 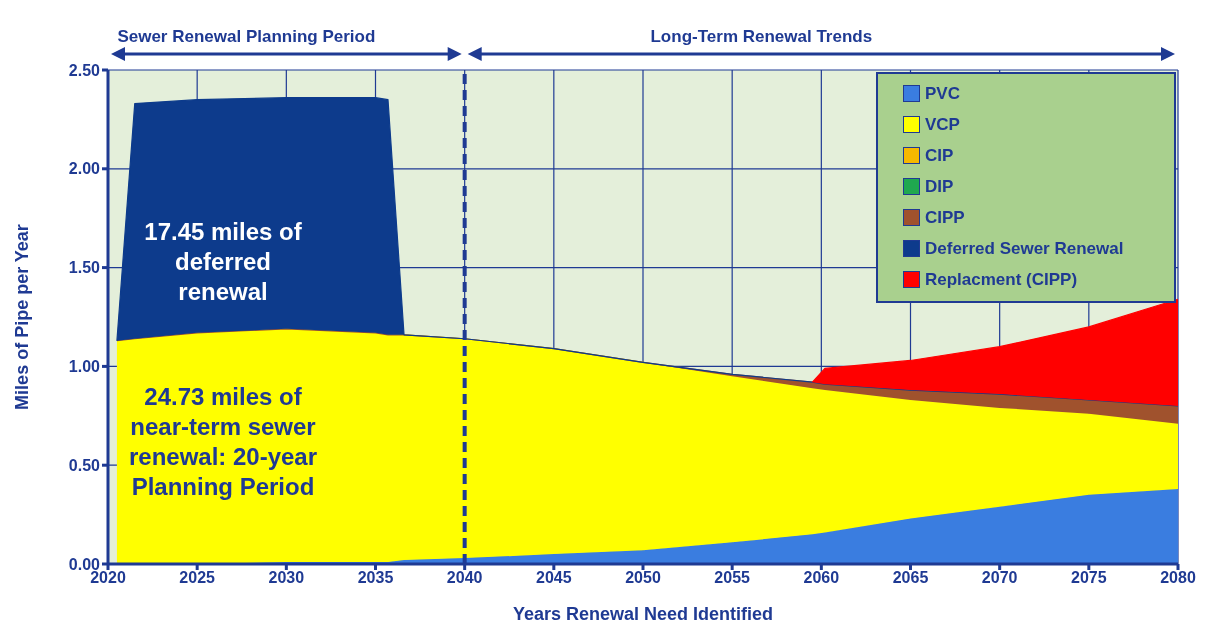 What do you see at coordinates (286, 578) in the screenshot?
I see `x-tick-label: 2030` at bounding box center [286, 578].